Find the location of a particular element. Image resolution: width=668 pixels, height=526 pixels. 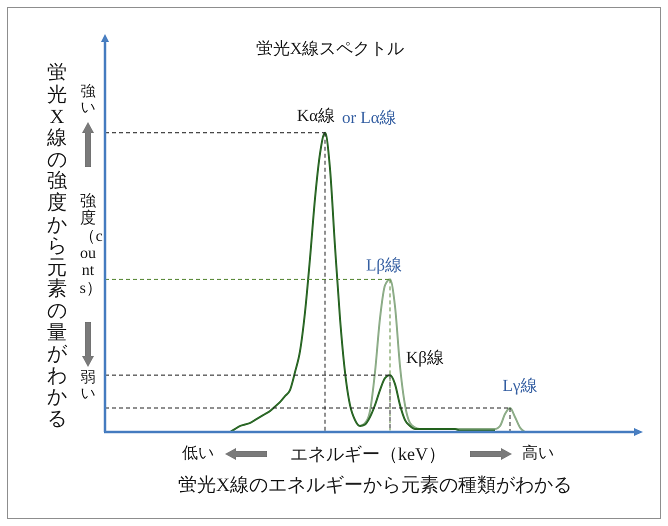

y-axis-title: 強度（counts） is located at coordinates (91, 245).